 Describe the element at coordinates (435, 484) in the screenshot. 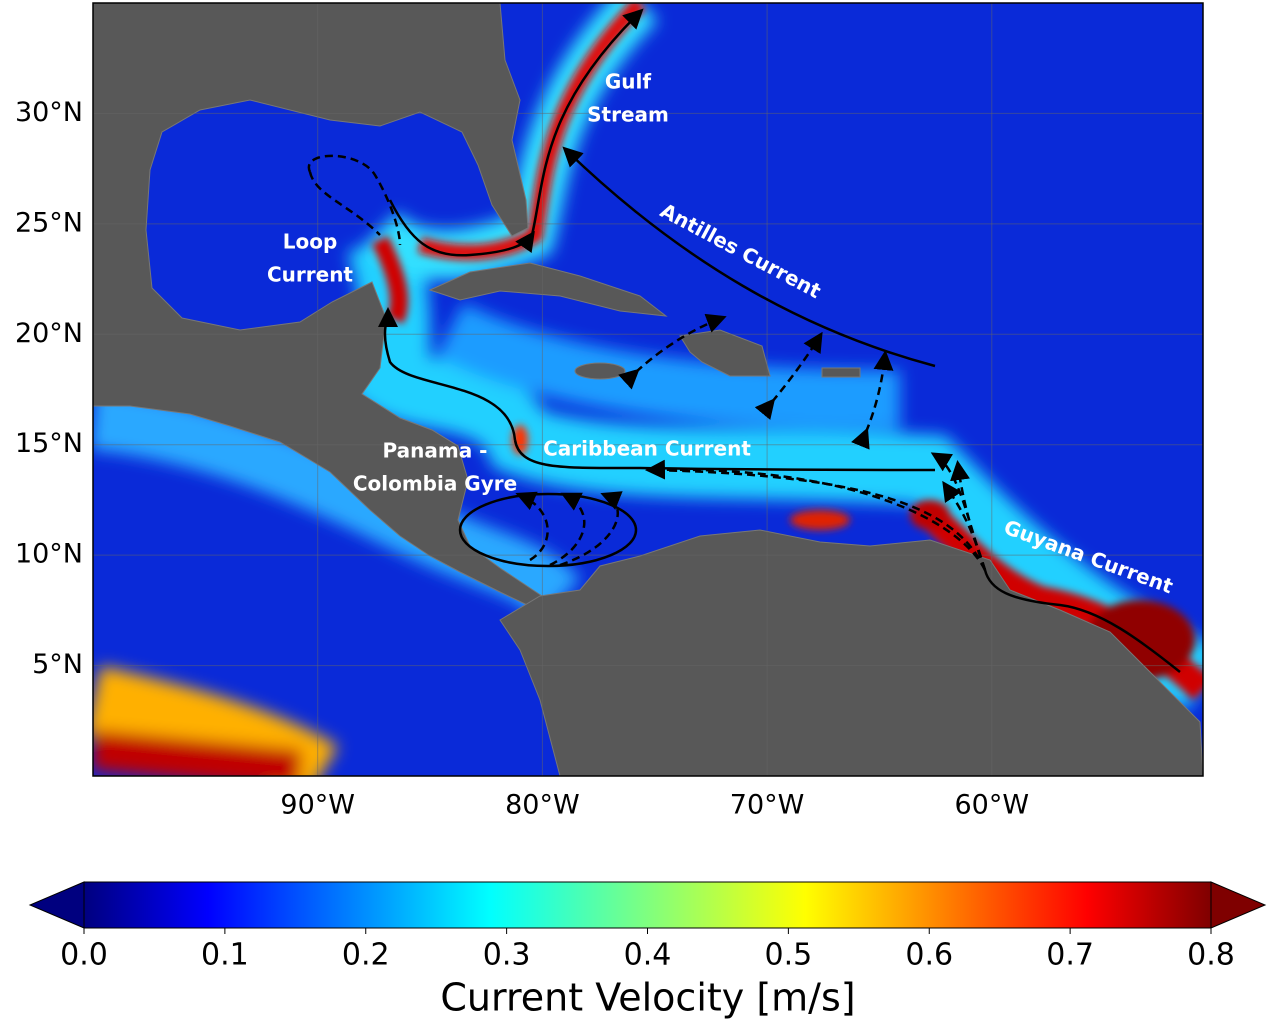

I see `annotation: Colombia Gyre` at that location.